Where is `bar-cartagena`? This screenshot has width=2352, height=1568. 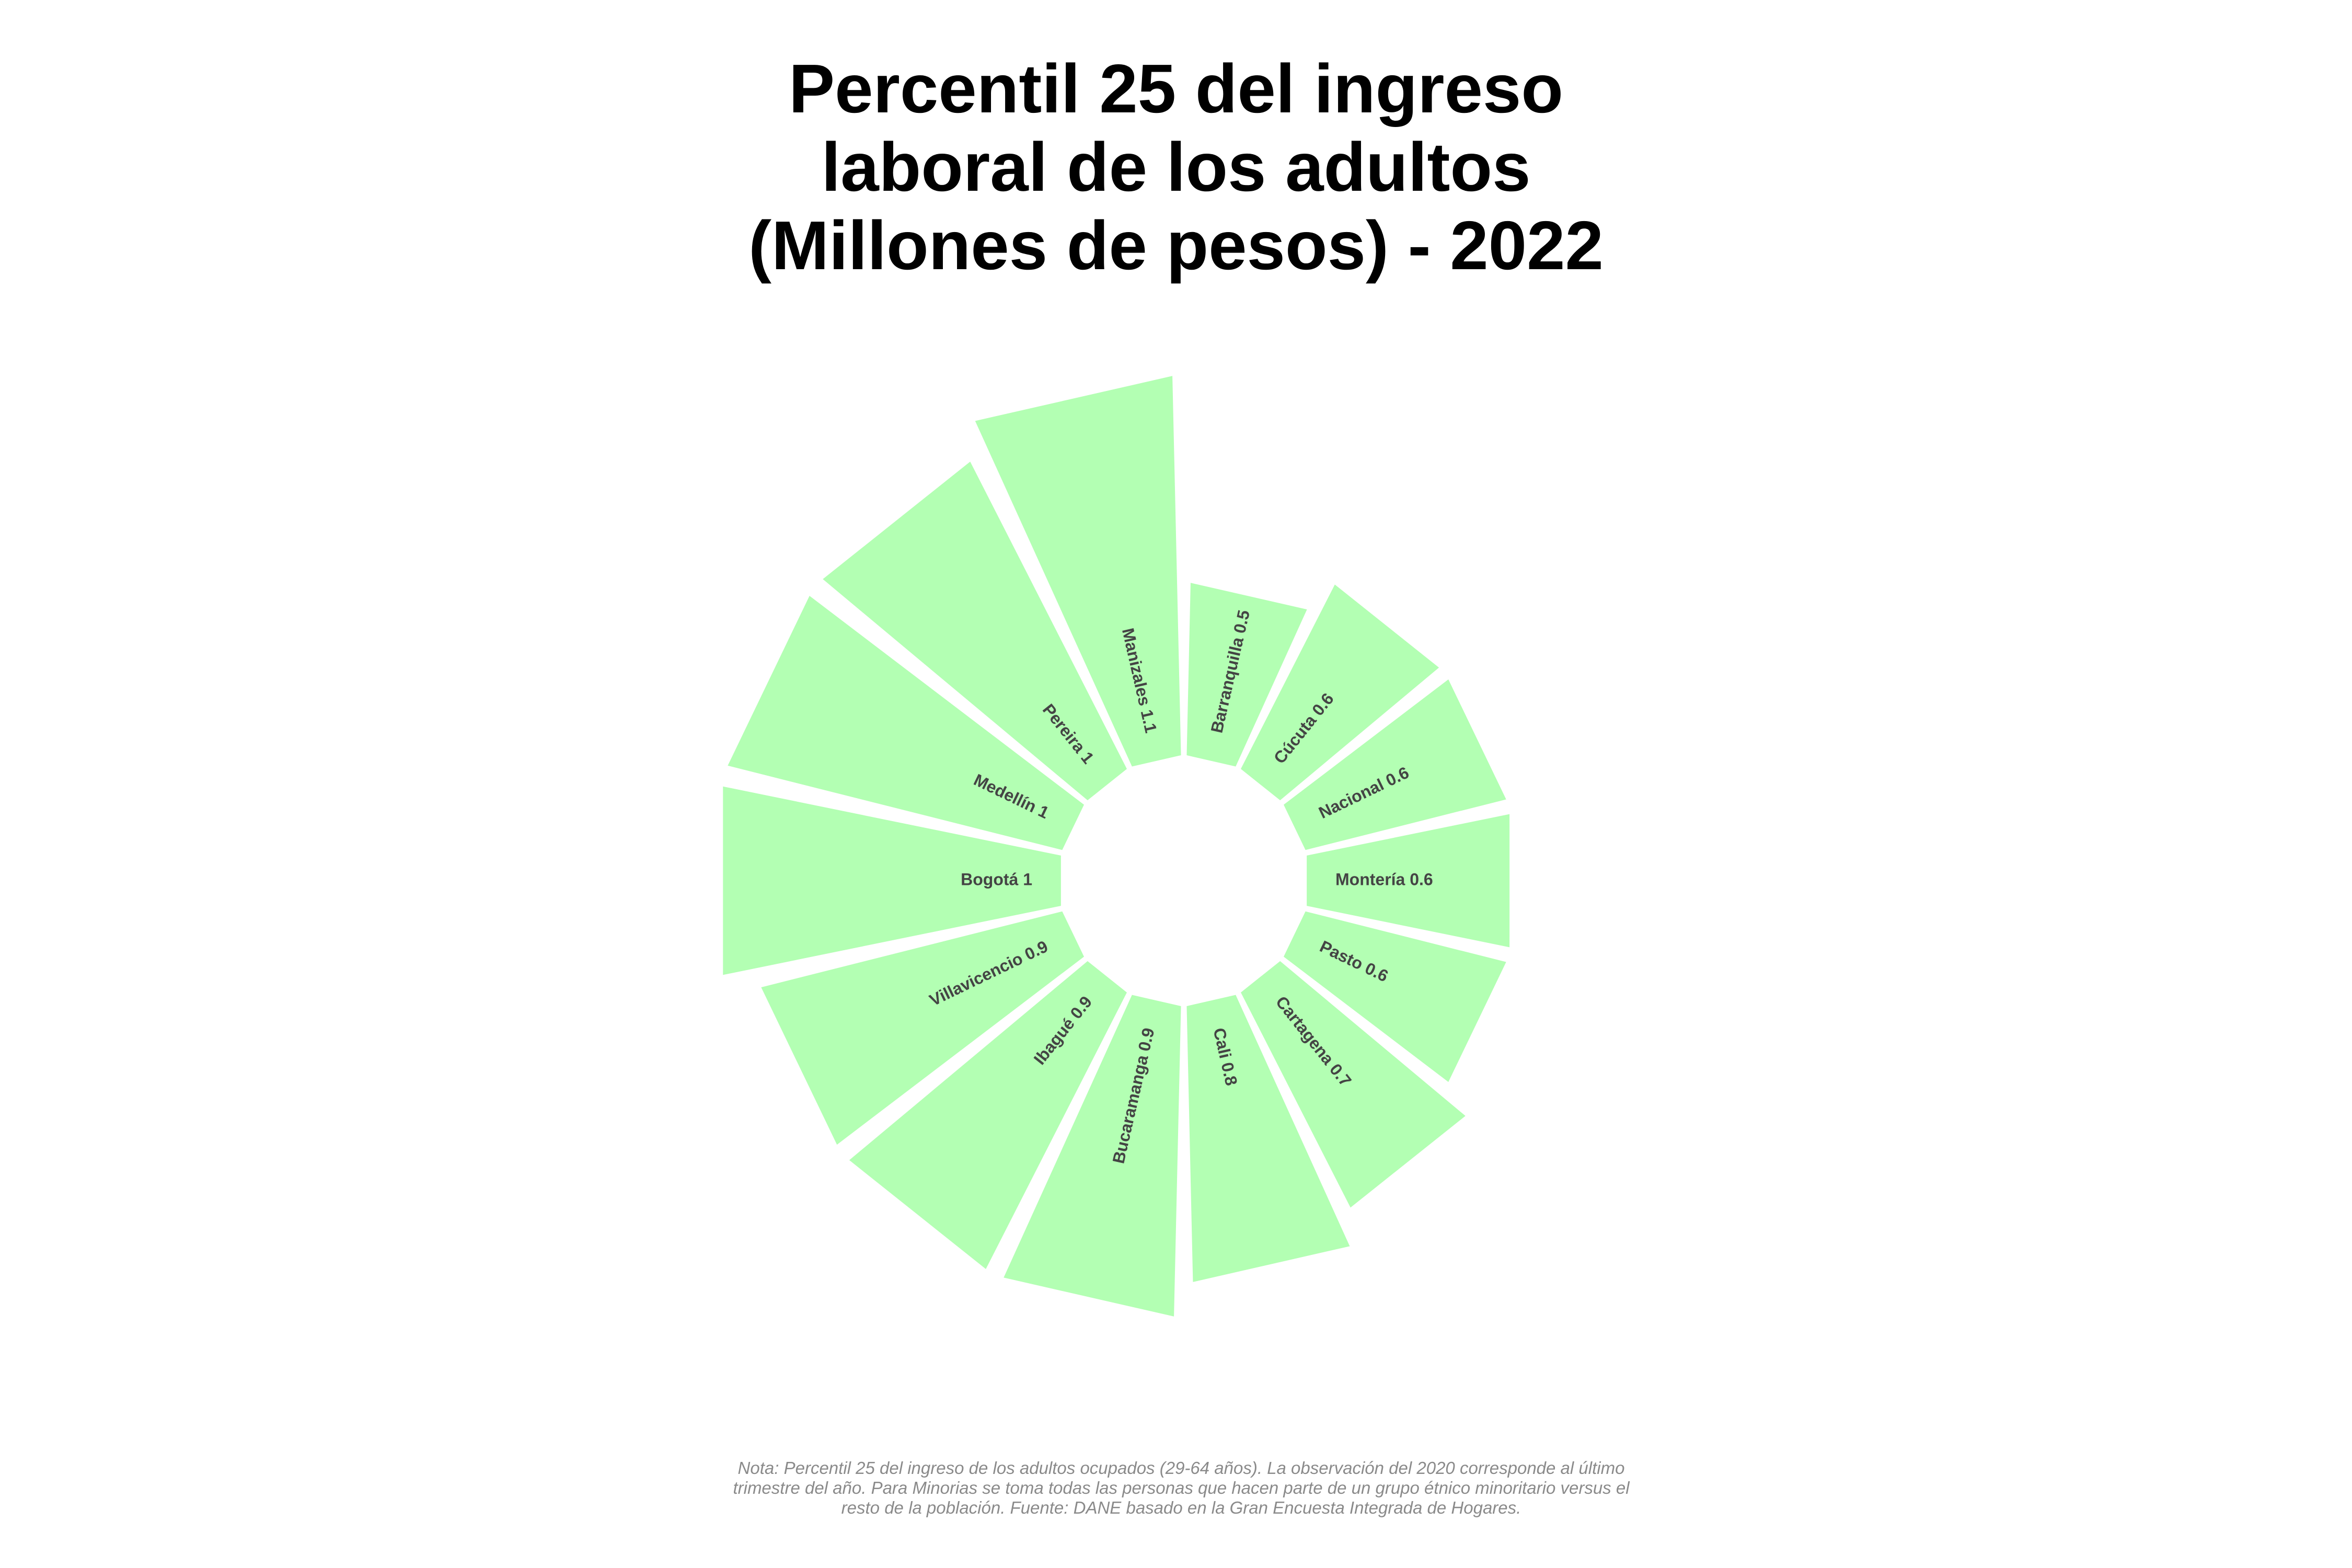 bar-cartagena is located at coordinates (1353, 1084).